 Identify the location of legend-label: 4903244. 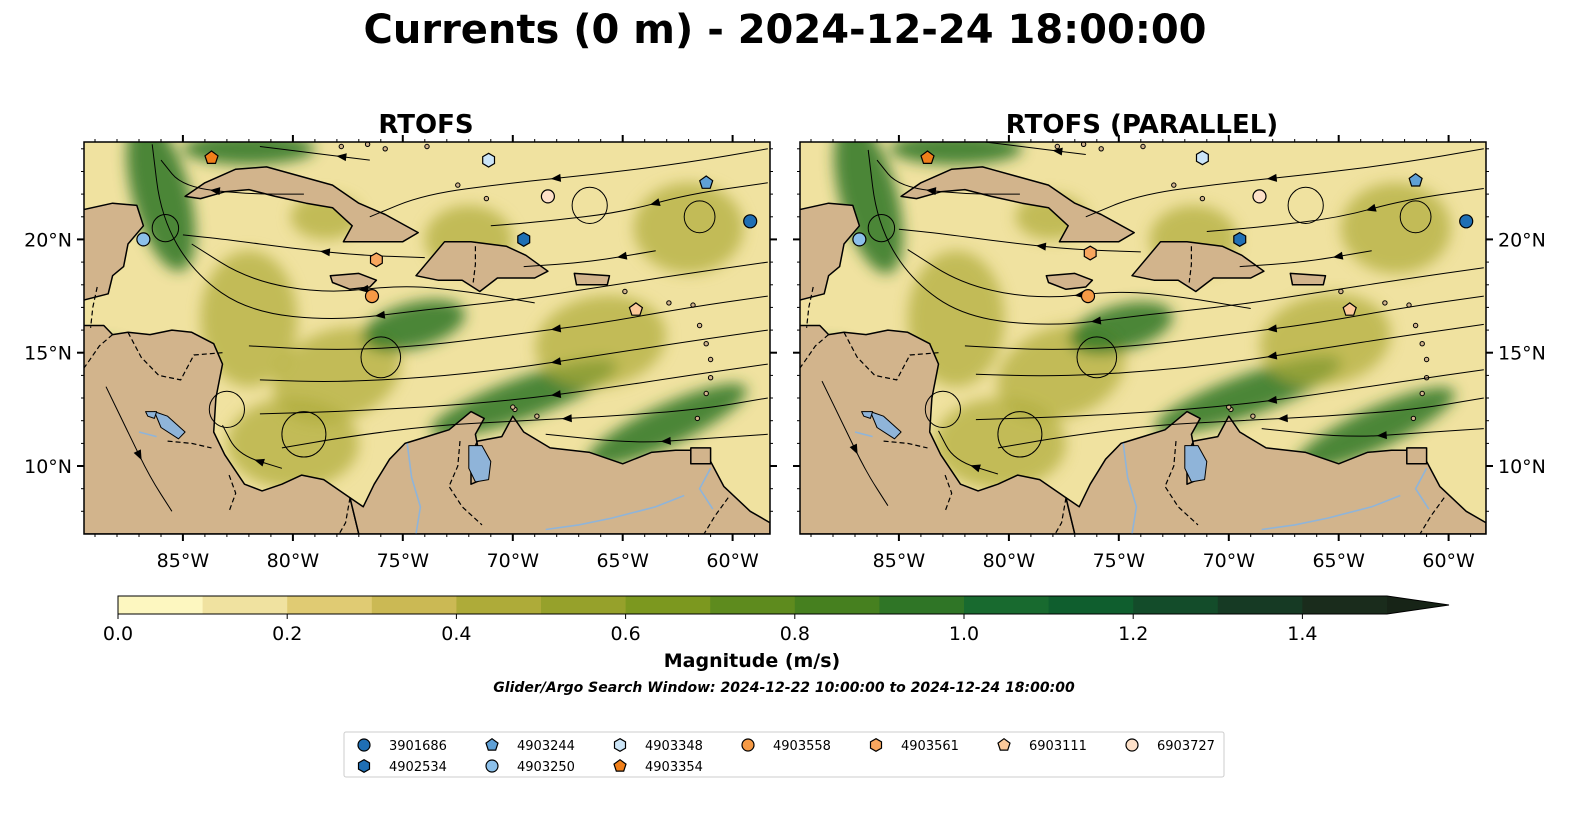
(546, 746).